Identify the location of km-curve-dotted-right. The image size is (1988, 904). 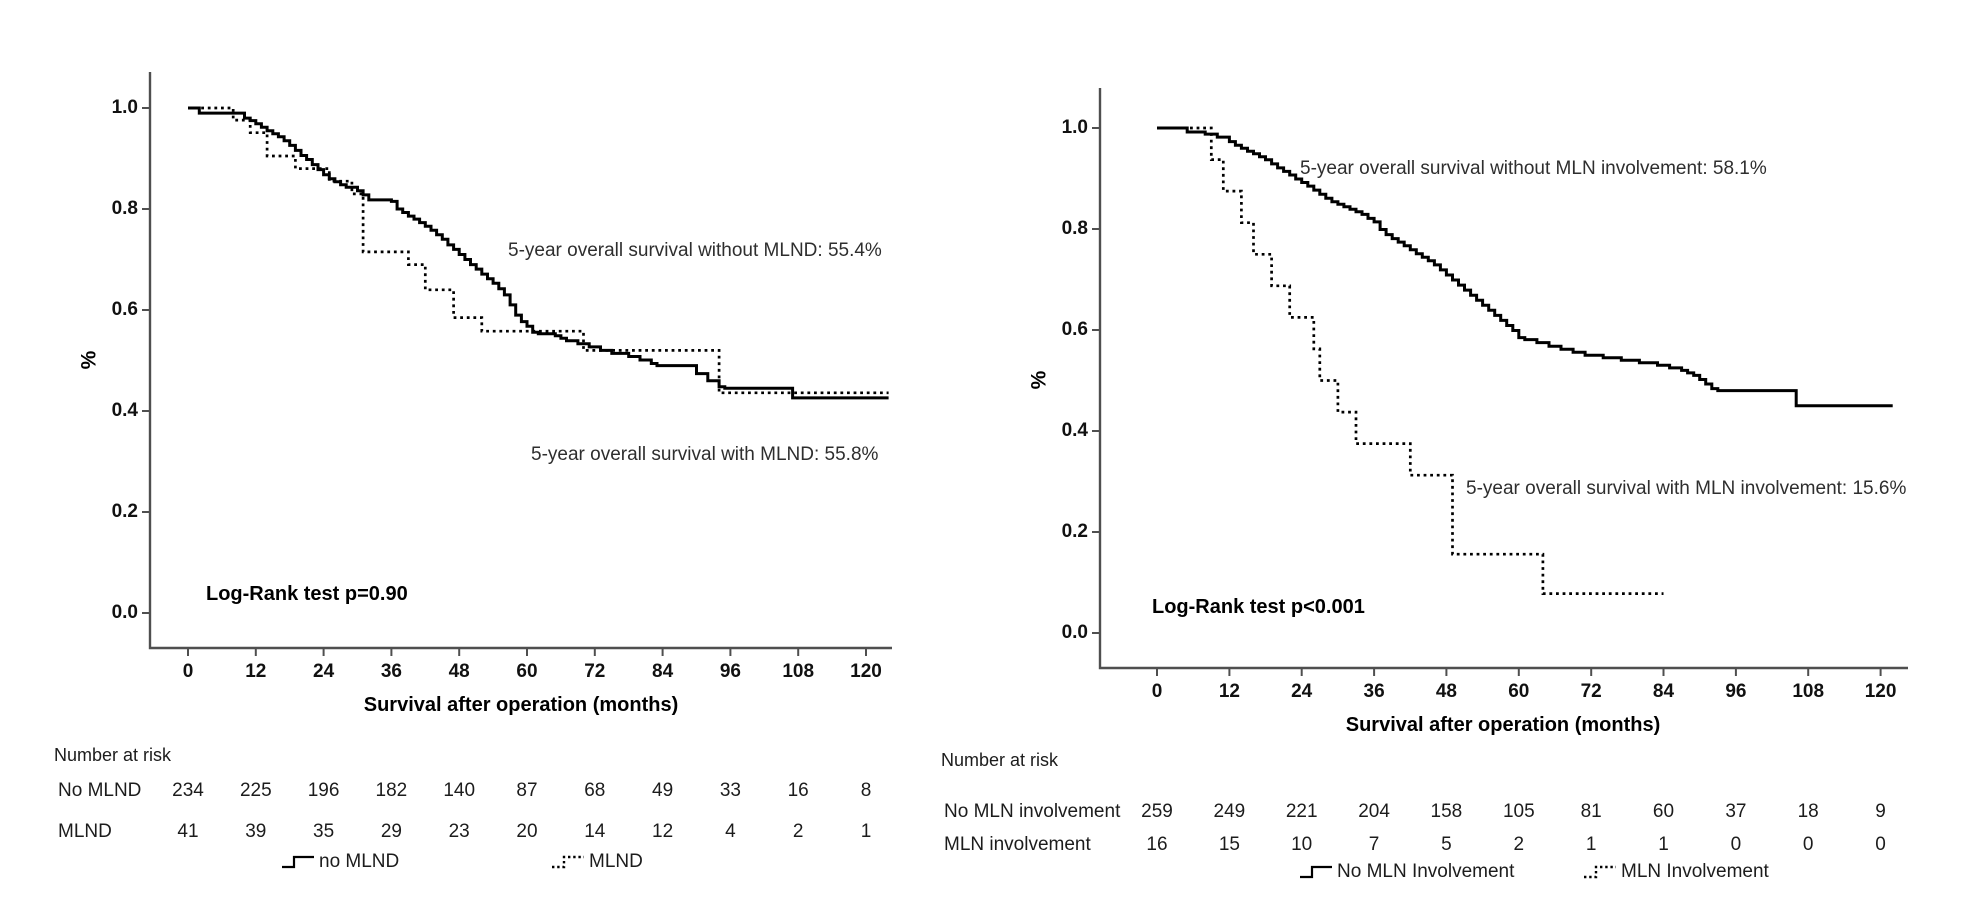
(1410, 360).